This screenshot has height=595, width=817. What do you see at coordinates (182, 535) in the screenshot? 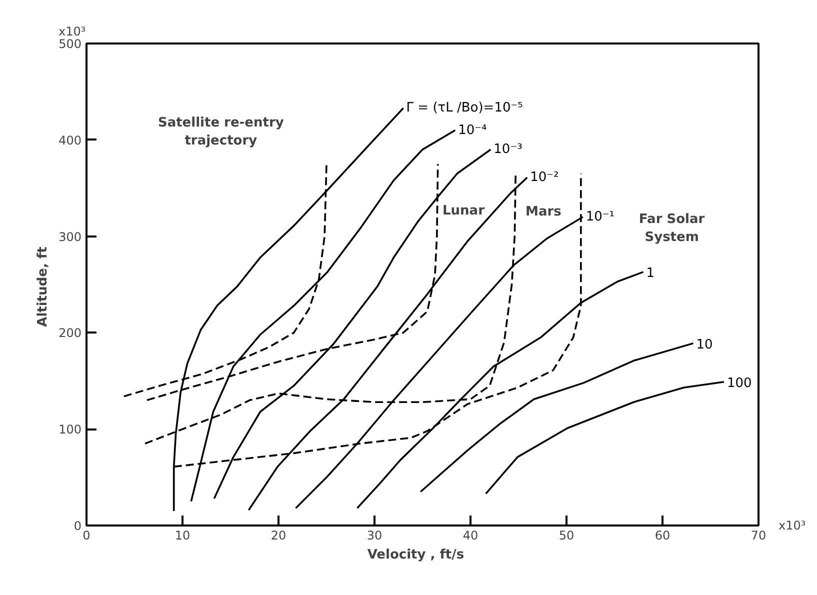
I see `x-tick-label: 10` at bounding box center [182, 535].